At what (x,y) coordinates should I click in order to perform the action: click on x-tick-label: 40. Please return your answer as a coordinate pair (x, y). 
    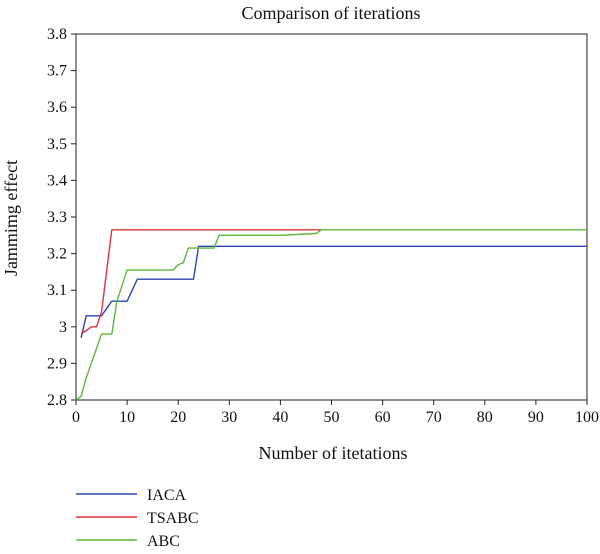
    Looking at the image, I should click on (280, 417).